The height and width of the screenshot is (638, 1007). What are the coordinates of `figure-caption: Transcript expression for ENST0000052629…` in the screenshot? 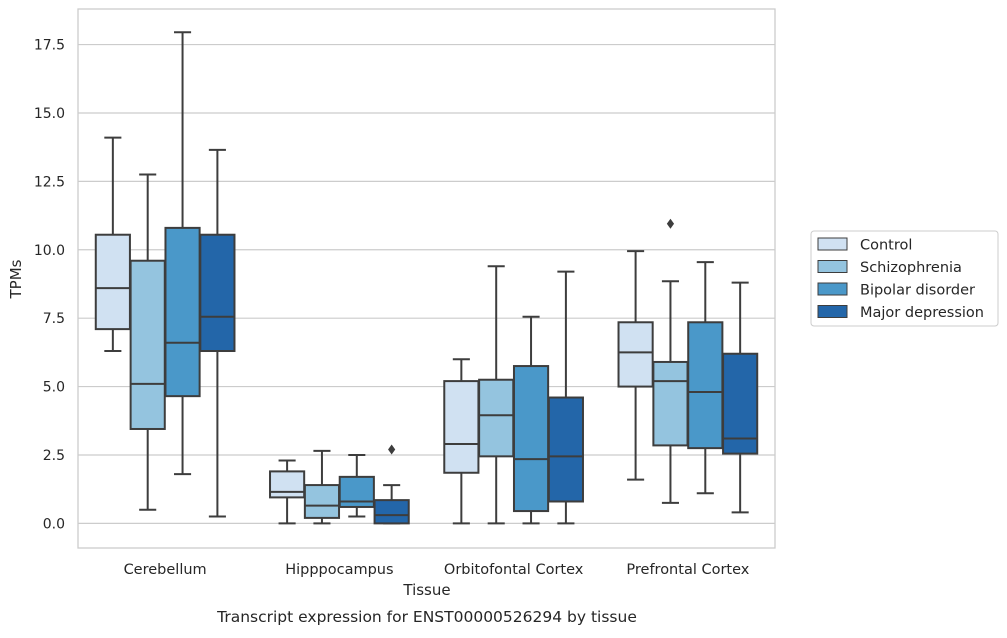 It's located at (426, 617).